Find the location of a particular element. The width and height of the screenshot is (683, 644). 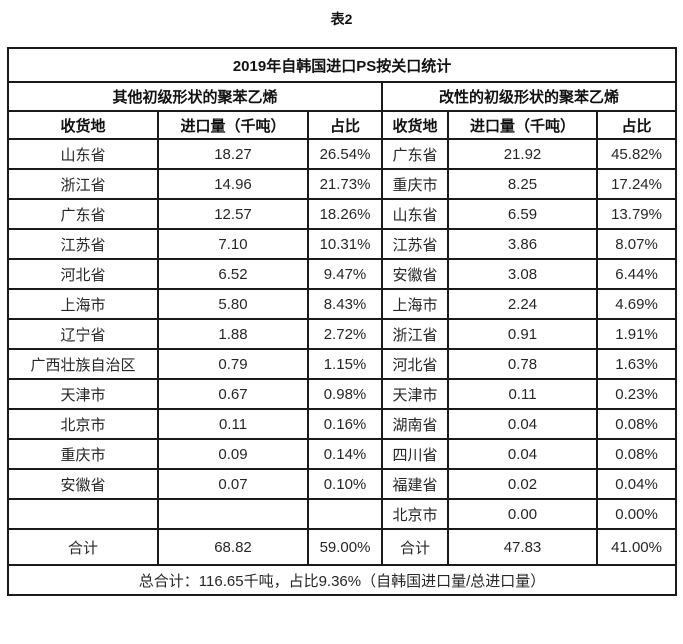

cell-left-volume: 7.10 is located at coordinates (233, 244).